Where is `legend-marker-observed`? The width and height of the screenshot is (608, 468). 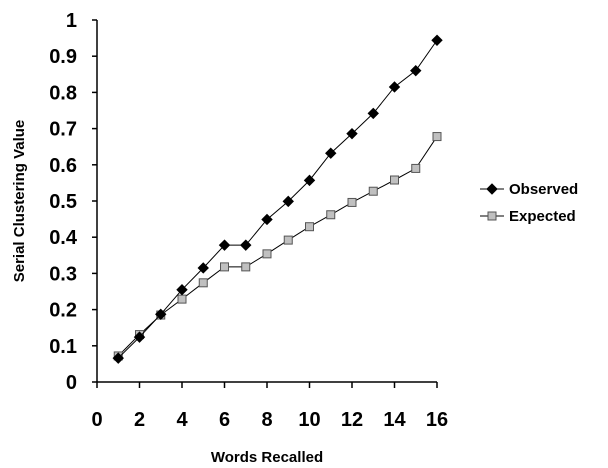
legend-marker-observed is located at coordinates (492, 189).